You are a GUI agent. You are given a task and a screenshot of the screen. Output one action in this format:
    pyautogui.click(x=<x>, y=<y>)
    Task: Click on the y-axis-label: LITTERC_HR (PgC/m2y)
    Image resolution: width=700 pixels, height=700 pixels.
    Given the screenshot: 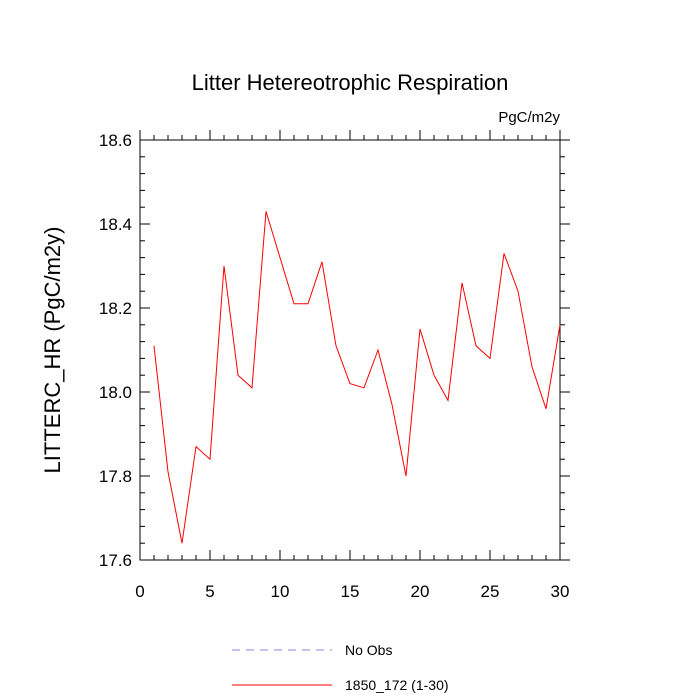 What is the action you would take?
    pyautogui.click(x=52, y=350)
    